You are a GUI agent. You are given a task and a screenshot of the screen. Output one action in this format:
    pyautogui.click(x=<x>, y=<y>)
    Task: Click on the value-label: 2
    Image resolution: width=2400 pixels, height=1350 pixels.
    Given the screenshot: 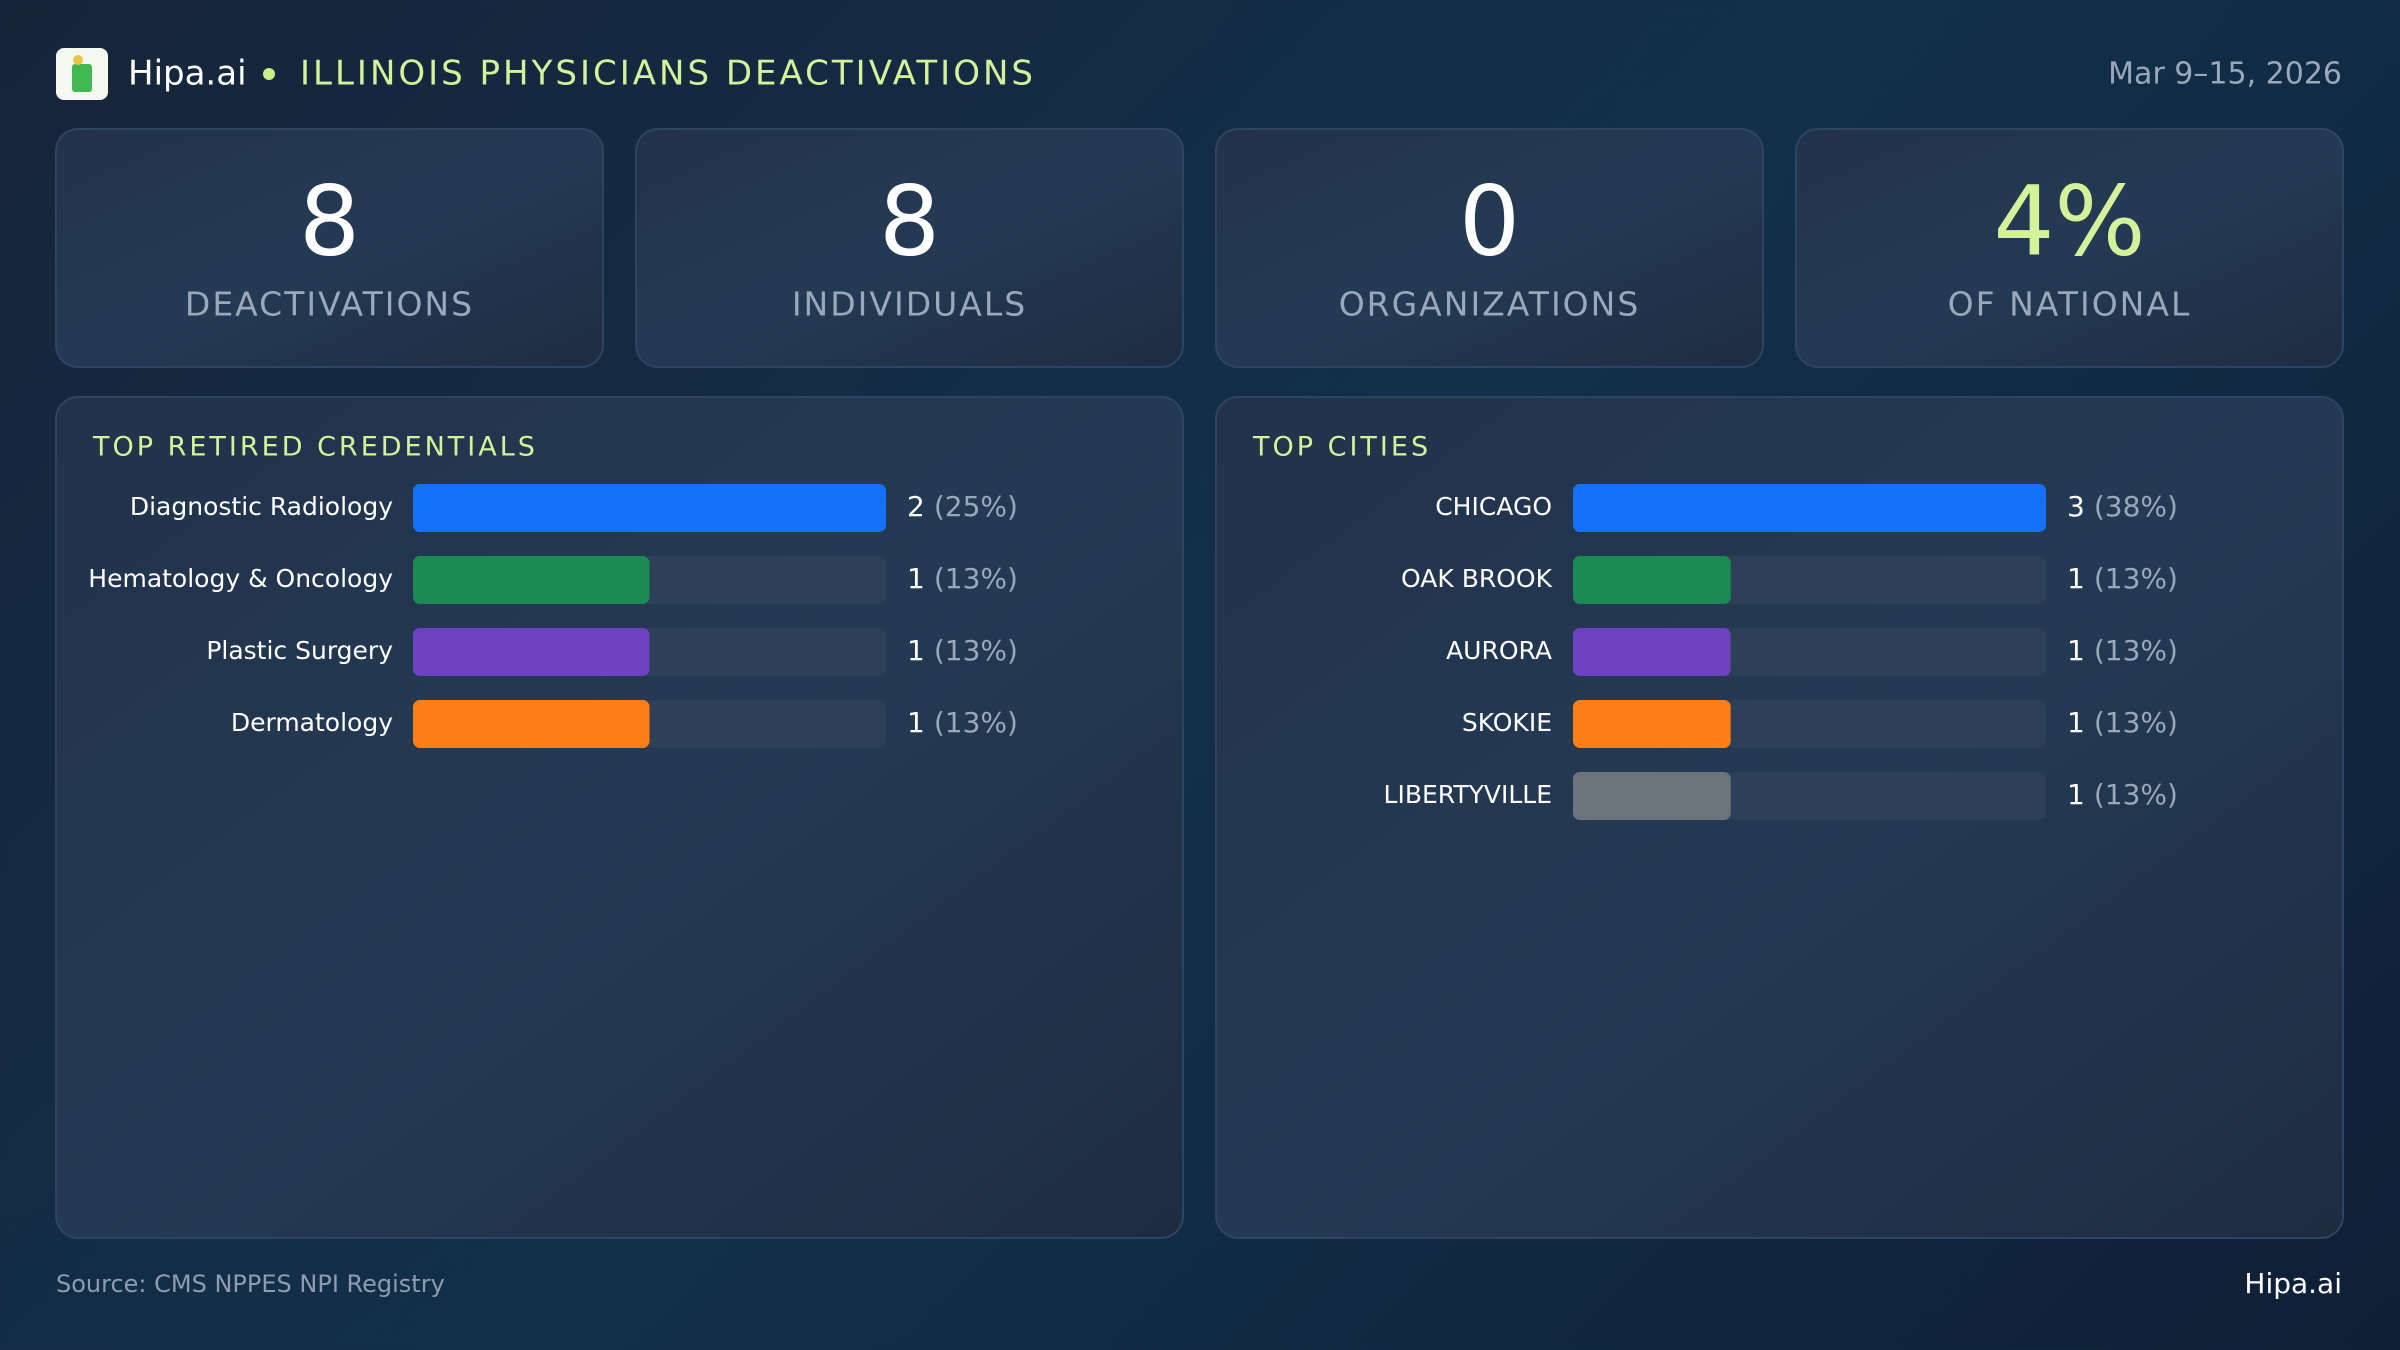 What is the action you would take?
    pyautogui.click(x=916, y=506)
    